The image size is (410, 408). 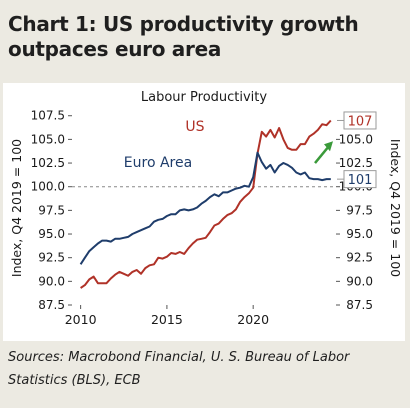 I want to click on y-axis-label-left: Index, Q4 2019 = 100, so click(x=16, y=208).